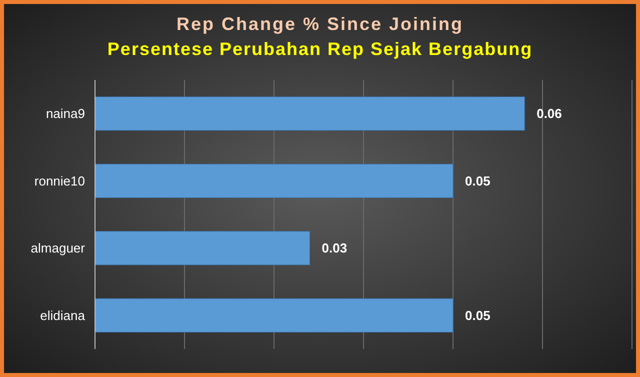 The width and height of the screenshot is (640, 377). Describe the element at coordinates (59, 180) in the screenshot. I see `y-tick-label: ronnie10` at that location.